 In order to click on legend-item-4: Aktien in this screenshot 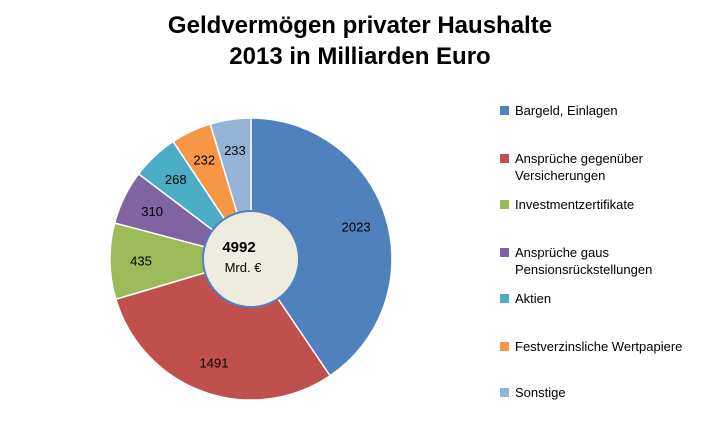, I will do `click(525, 298)`.